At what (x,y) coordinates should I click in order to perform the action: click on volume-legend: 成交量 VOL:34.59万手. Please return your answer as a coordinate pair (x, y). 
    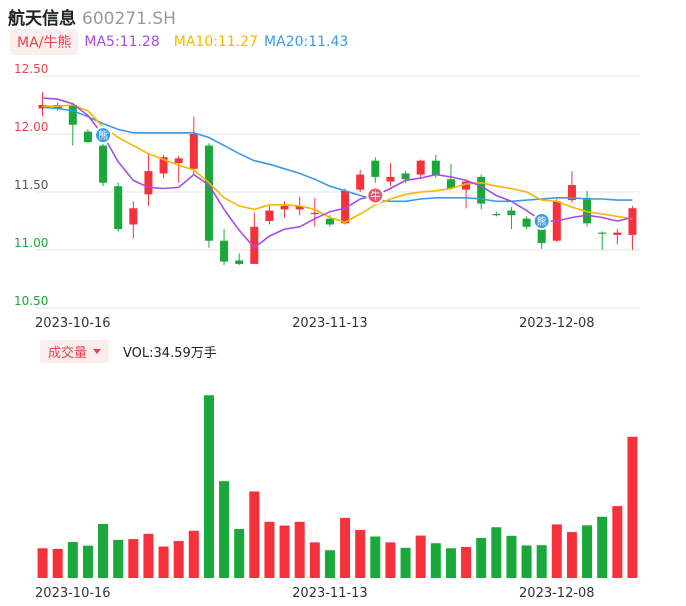
    Looking at the image, I should click on (128, 351).